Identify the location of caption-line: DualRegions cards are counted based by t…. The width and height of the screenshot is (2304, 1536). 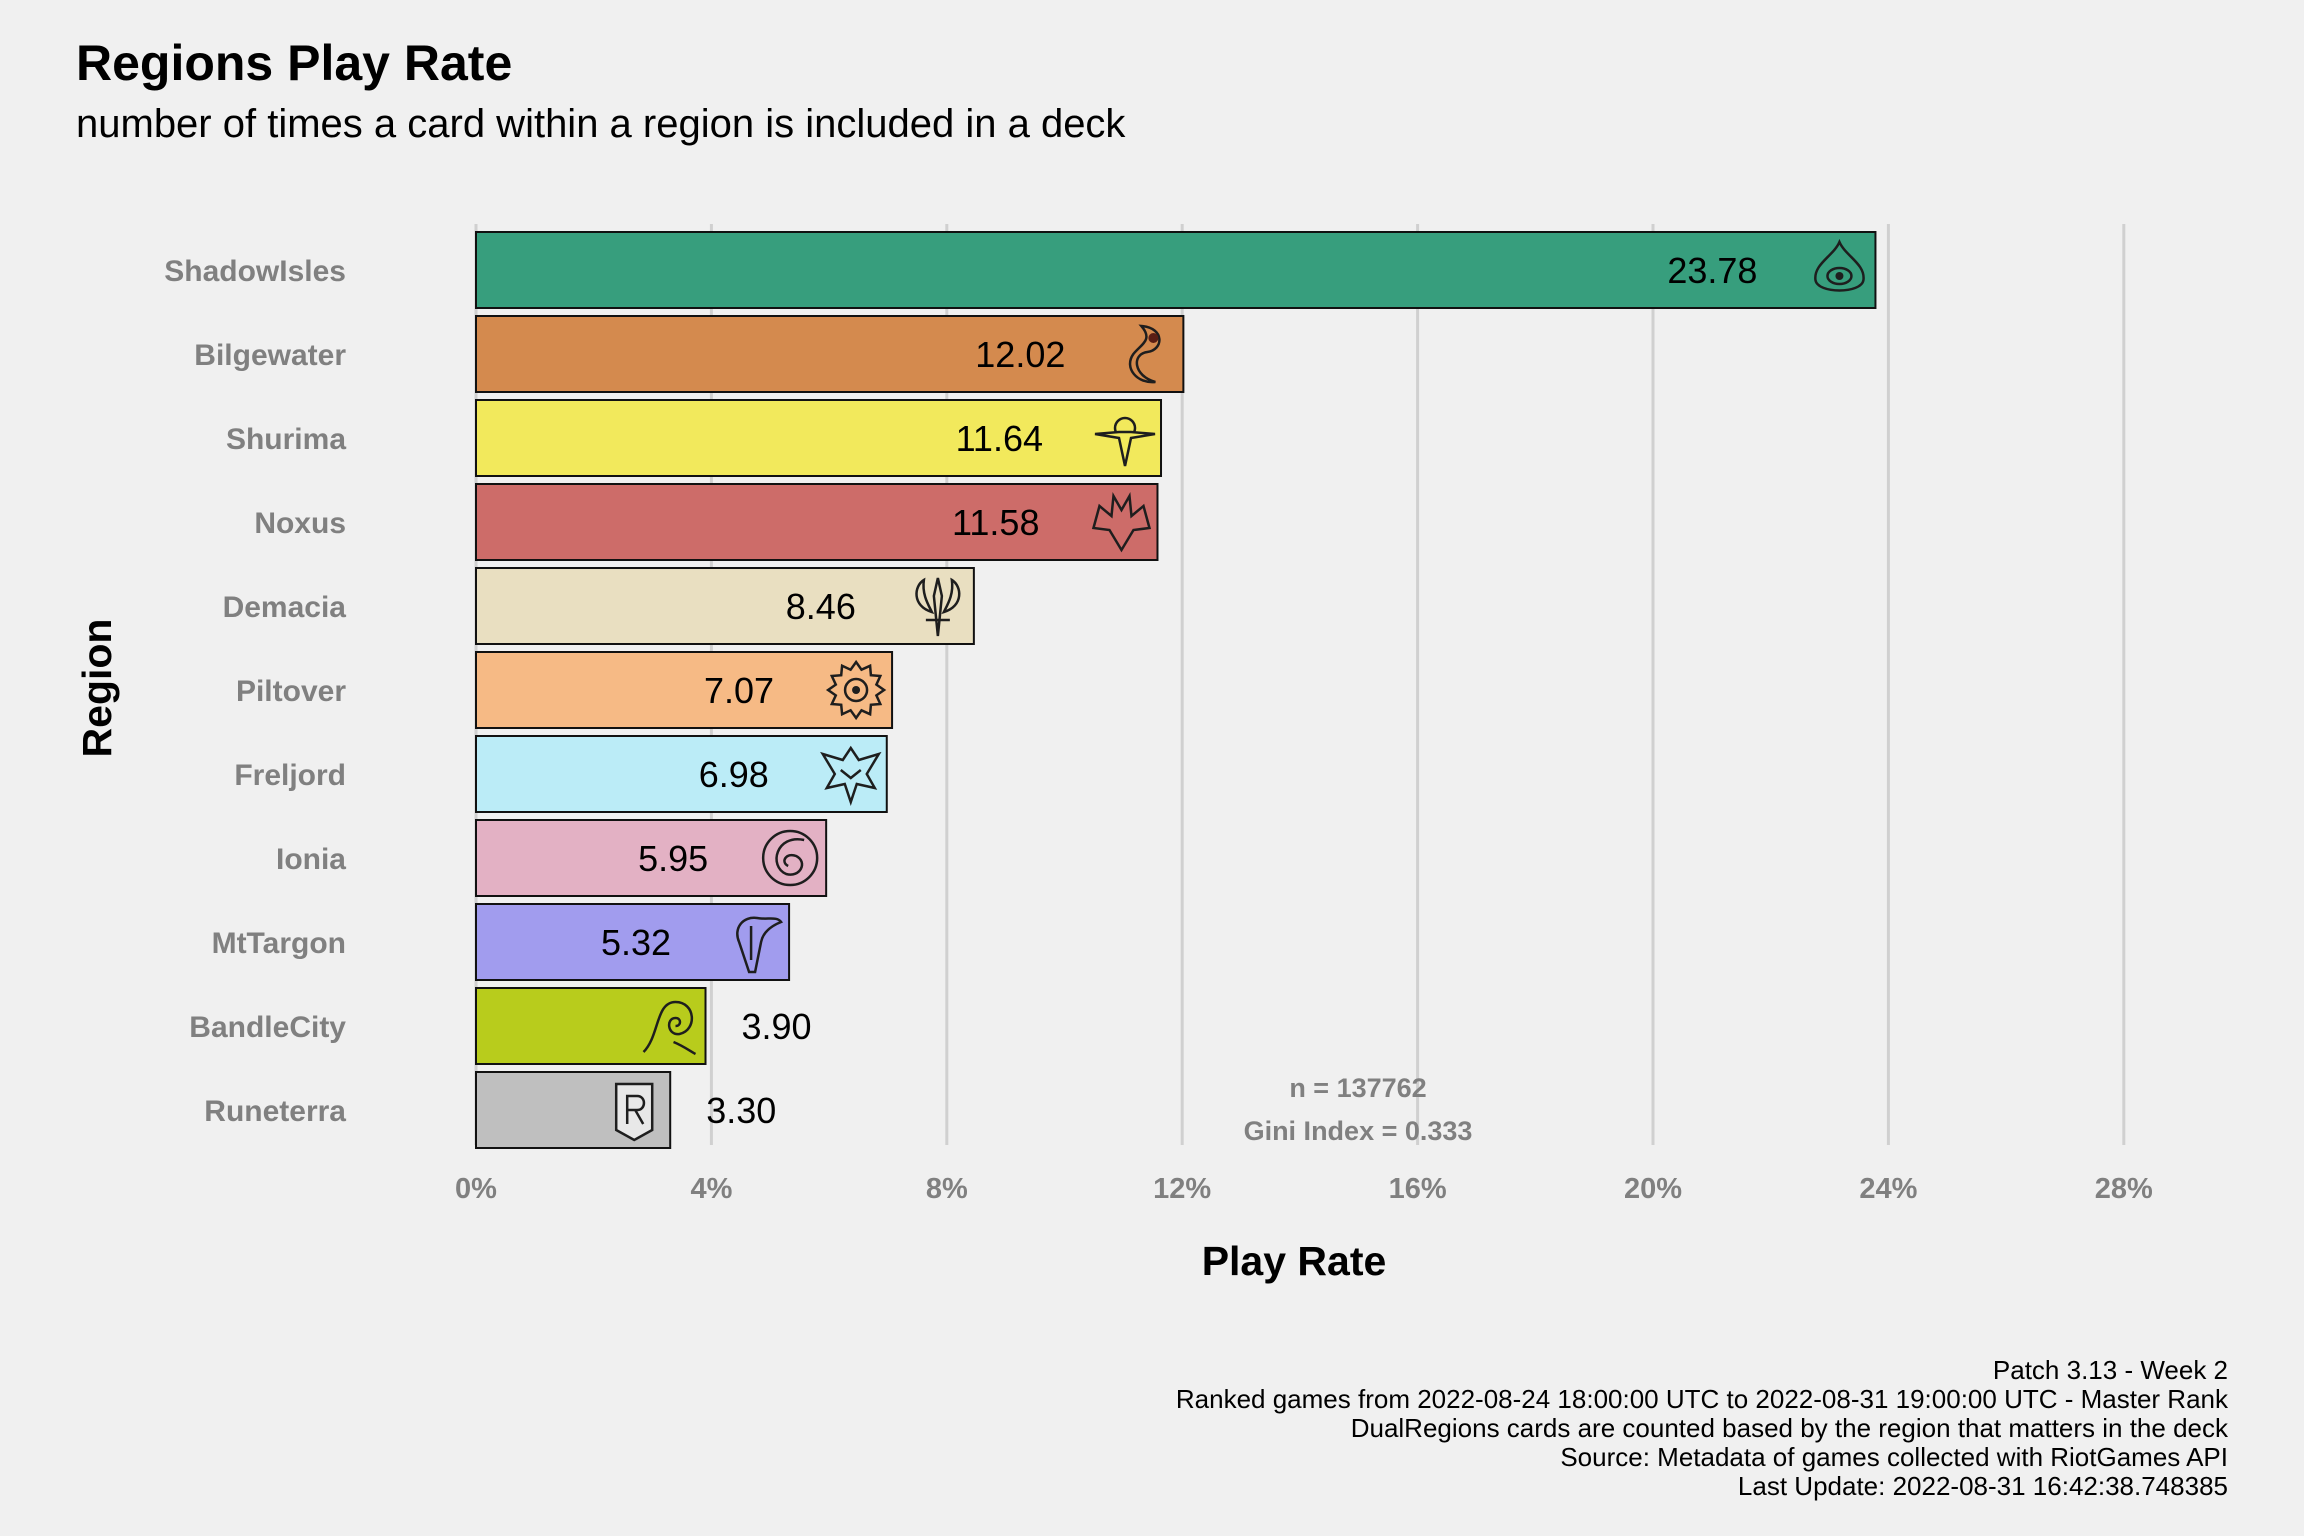
(1789, 1428).